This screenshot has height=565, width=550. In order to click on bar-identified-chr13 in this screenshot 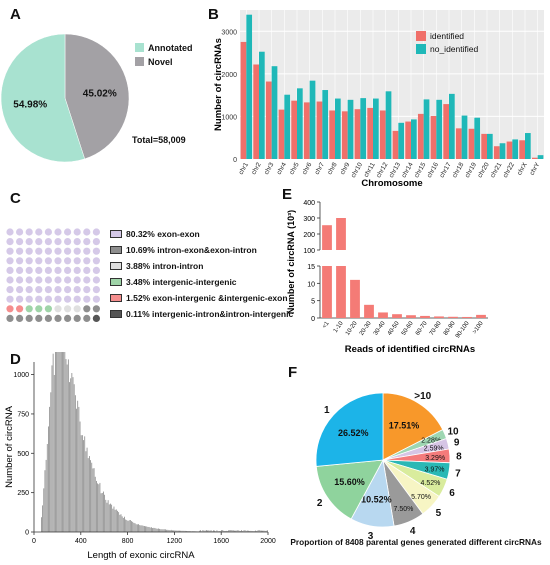, I will do `click(395, 144)`.